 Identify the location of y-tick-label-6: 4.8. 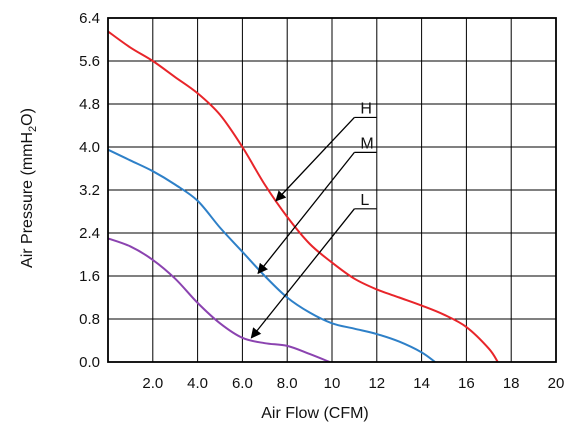
(89, 104).